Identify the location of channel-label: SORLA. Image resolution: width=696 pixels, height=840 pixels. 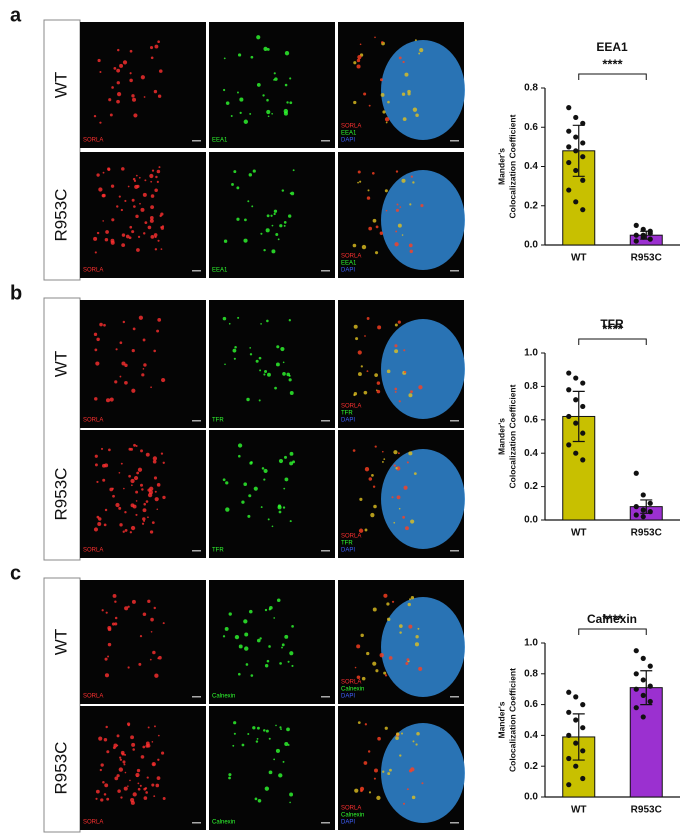
(93, 551).